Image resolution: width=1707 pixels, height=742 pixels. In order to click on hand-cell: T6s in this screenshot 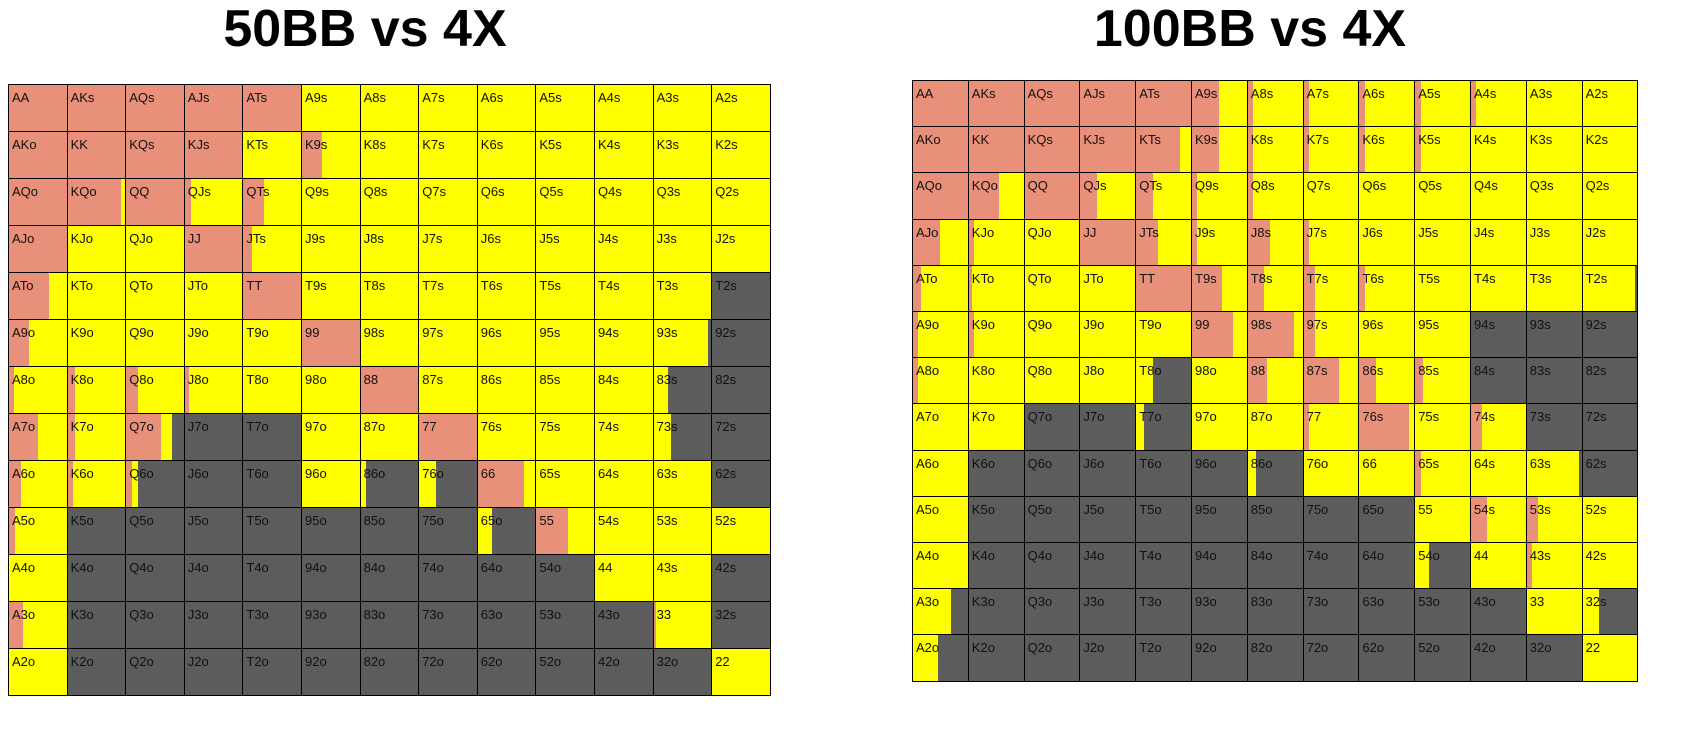, I will do `click(507, 296)`.